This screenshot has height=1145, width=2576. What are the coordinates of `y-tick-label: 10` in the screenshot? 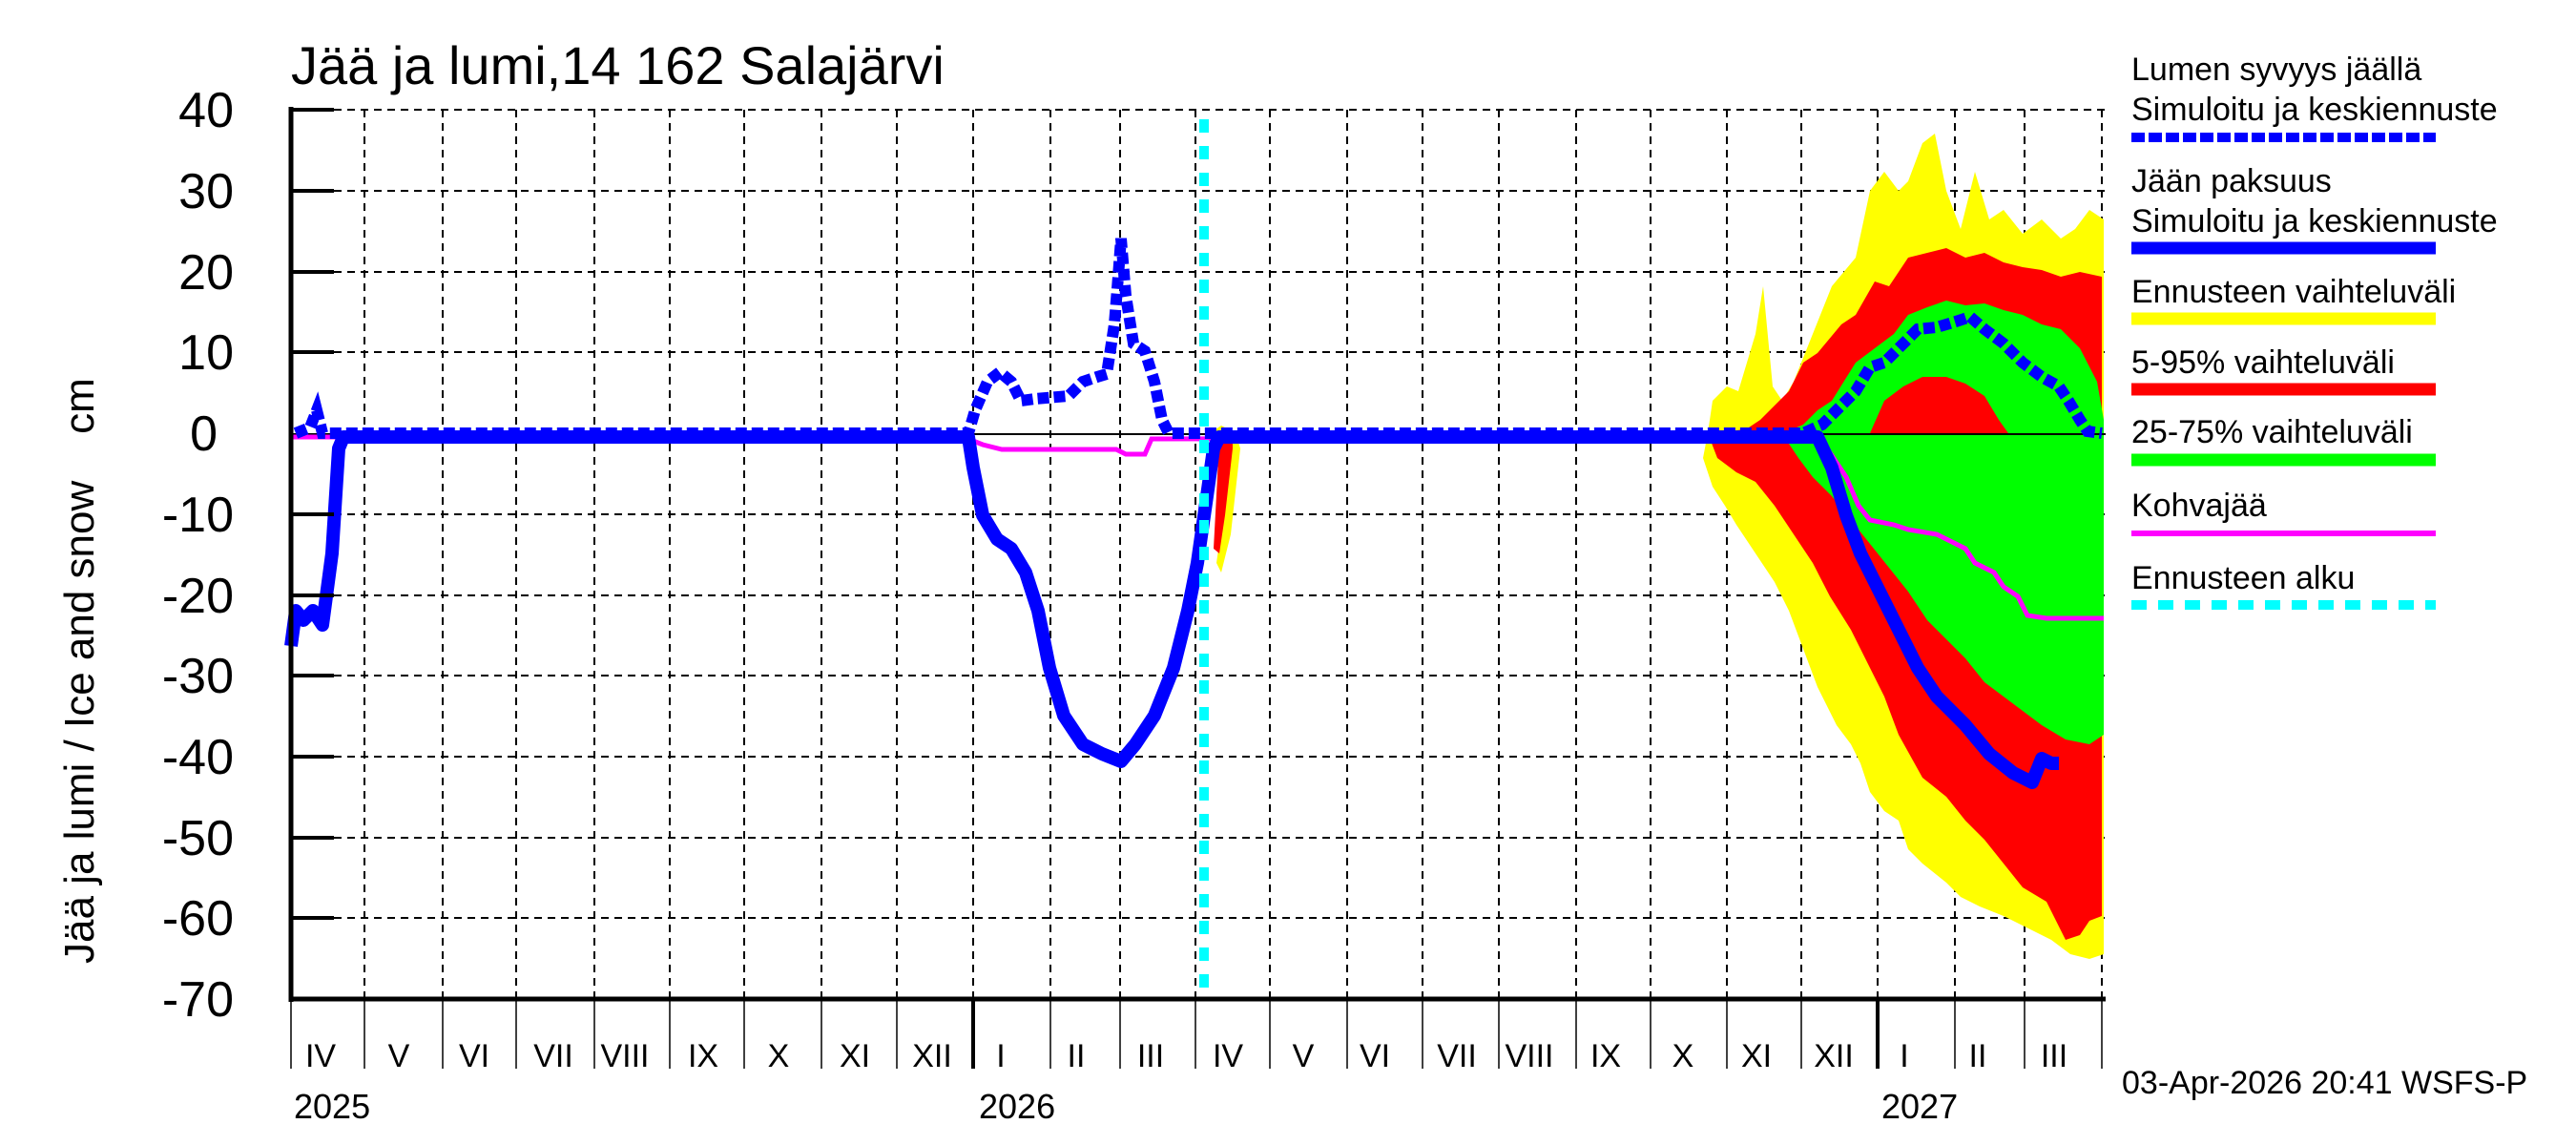 It's located at (206, 353).